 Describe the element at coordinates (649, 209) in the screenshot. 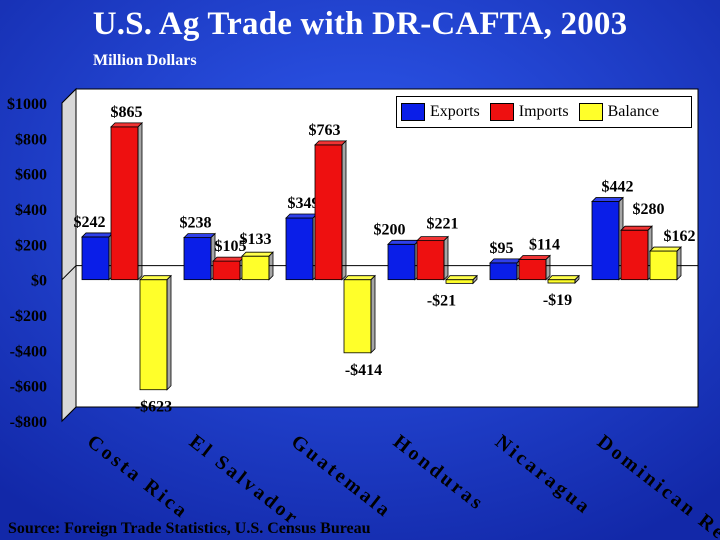

I see `data-label: $280` at that location.